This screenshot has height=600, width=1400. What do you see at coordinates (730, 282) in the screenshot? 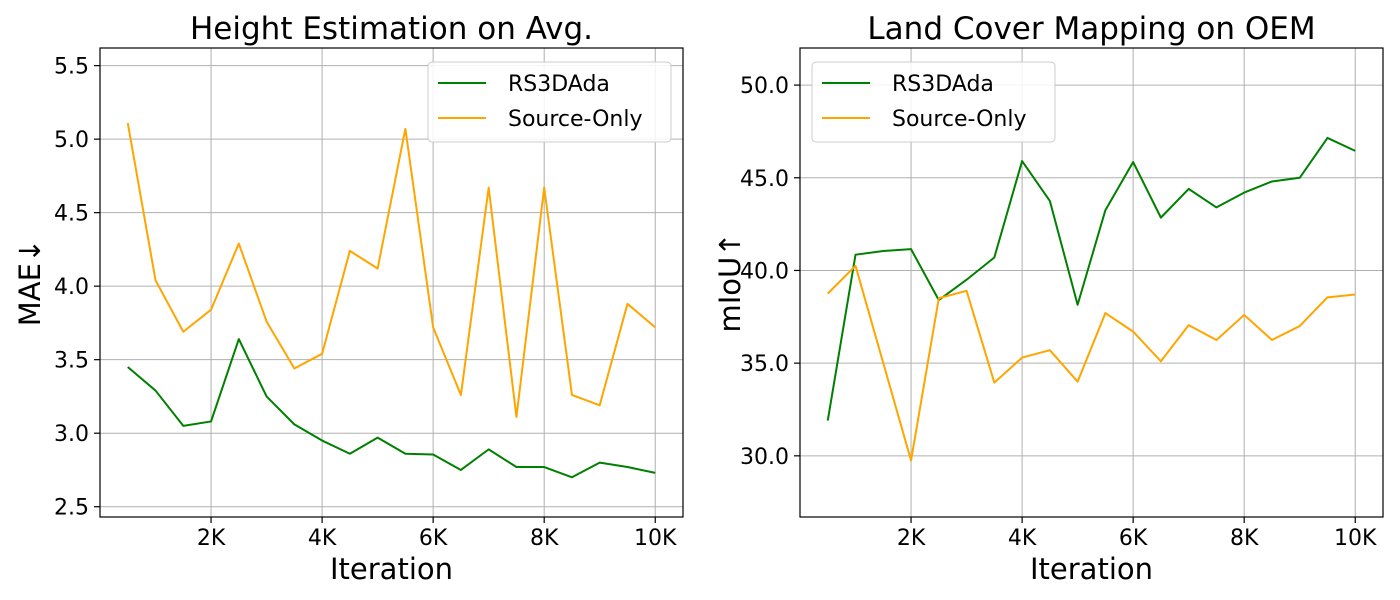
I see `y-axis-label: mIoU↑` at bounding box center [730, 282].